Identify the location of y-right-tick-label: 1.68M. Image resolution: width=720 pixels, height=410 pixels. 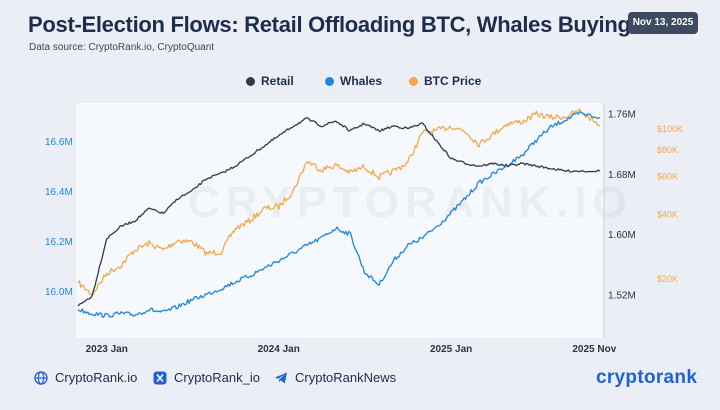
(622, 175).